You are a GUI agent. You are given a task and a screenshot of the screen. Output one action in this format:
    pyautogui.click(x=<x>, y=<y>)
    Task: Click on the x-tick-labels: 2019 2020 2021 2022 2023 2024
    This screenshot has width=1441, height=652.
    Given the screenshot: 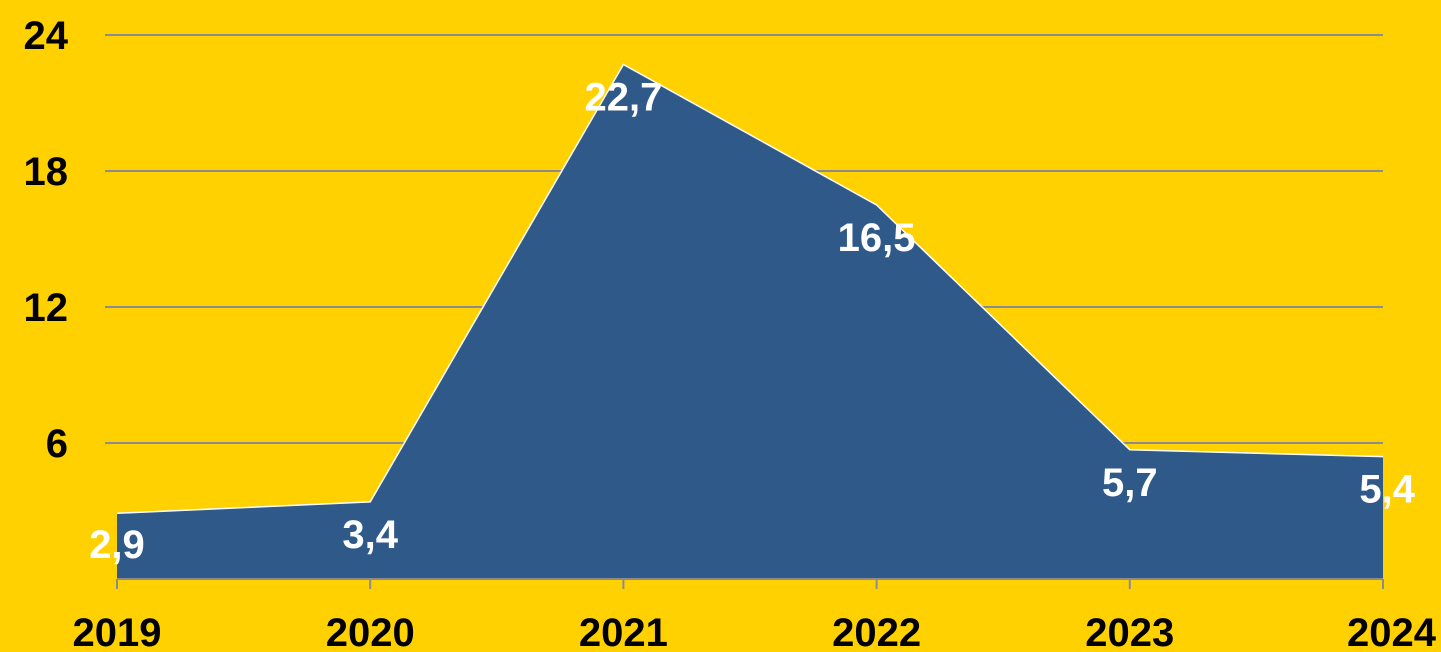 What is the action you would take?
    pyautogui.click(x=755, y=631)
    